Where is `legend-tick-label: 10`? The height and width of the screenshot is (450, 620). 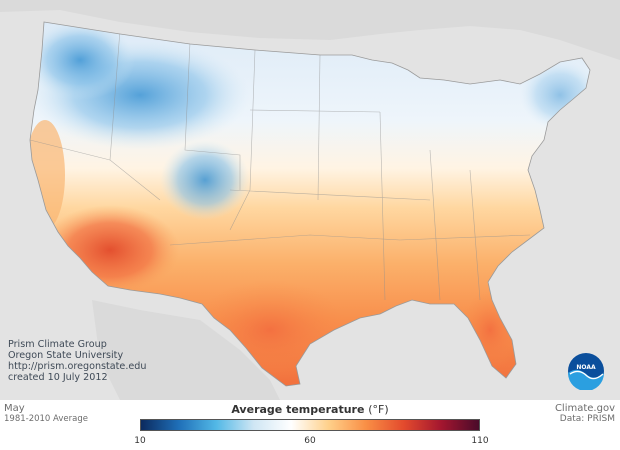 legend-tick-label: 10 is located at coordinates (140, 441).